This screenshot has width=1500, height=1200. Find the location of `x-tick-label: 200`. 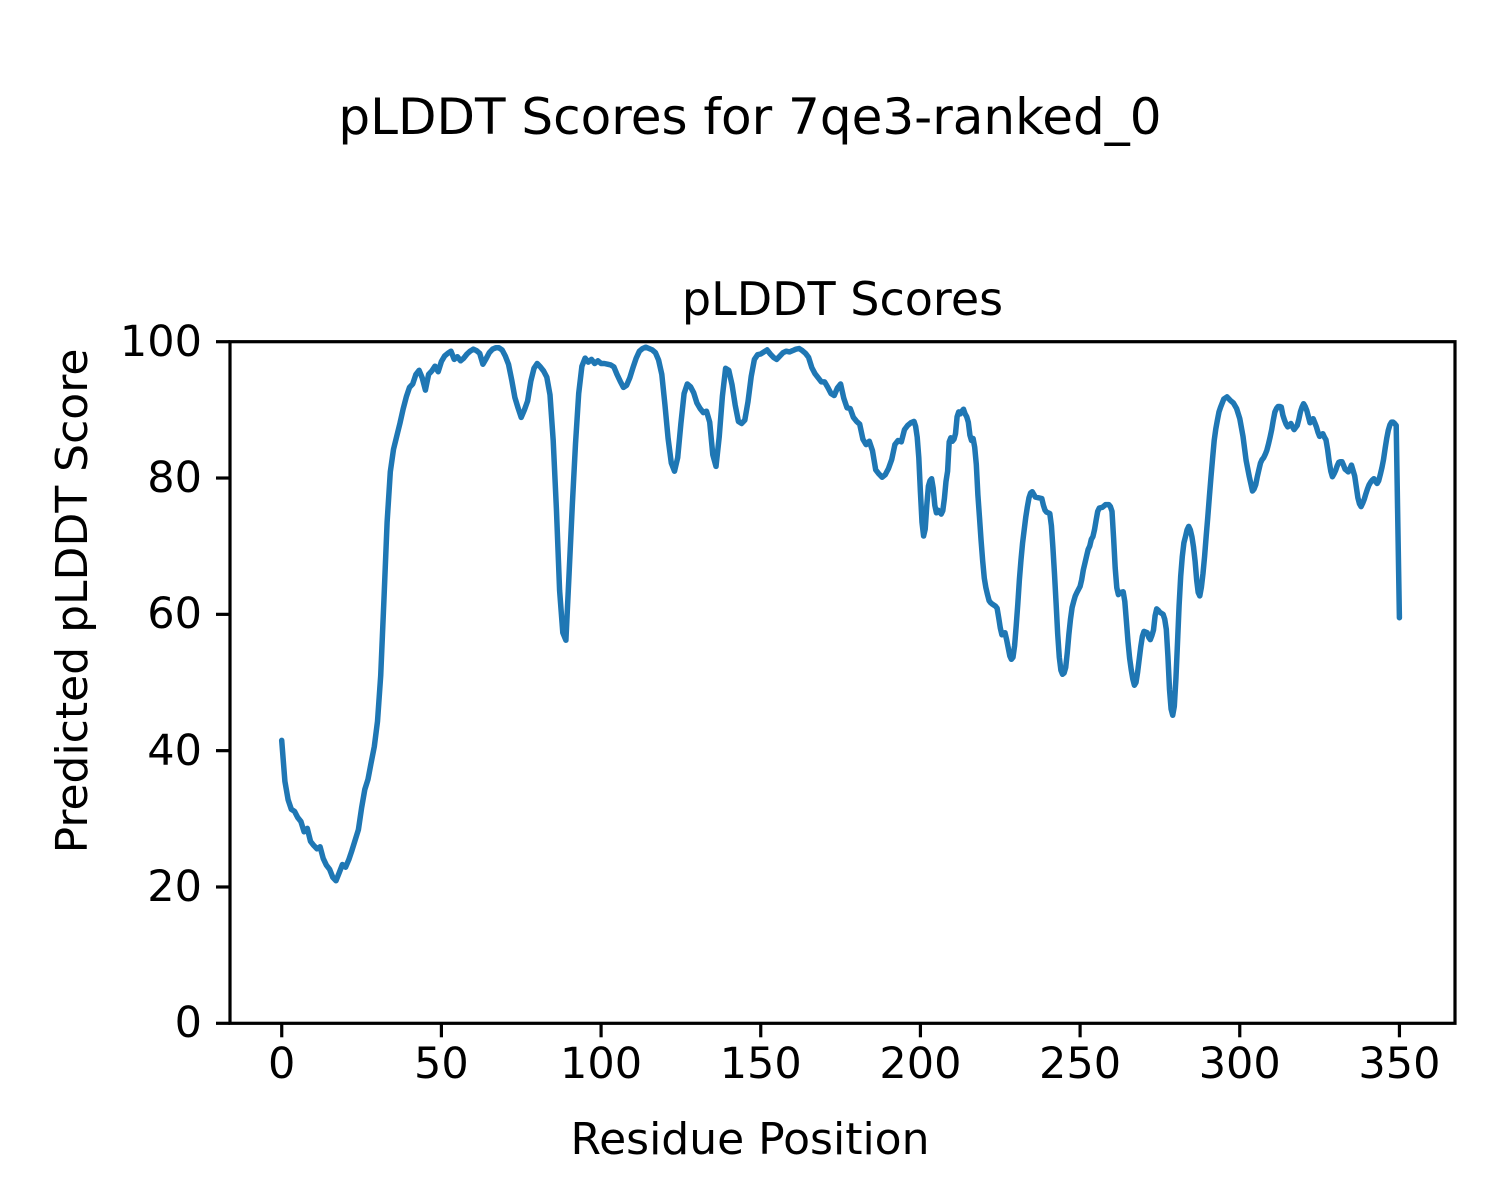

x-tick-label: 200 is located at coordinates (920, 1064).